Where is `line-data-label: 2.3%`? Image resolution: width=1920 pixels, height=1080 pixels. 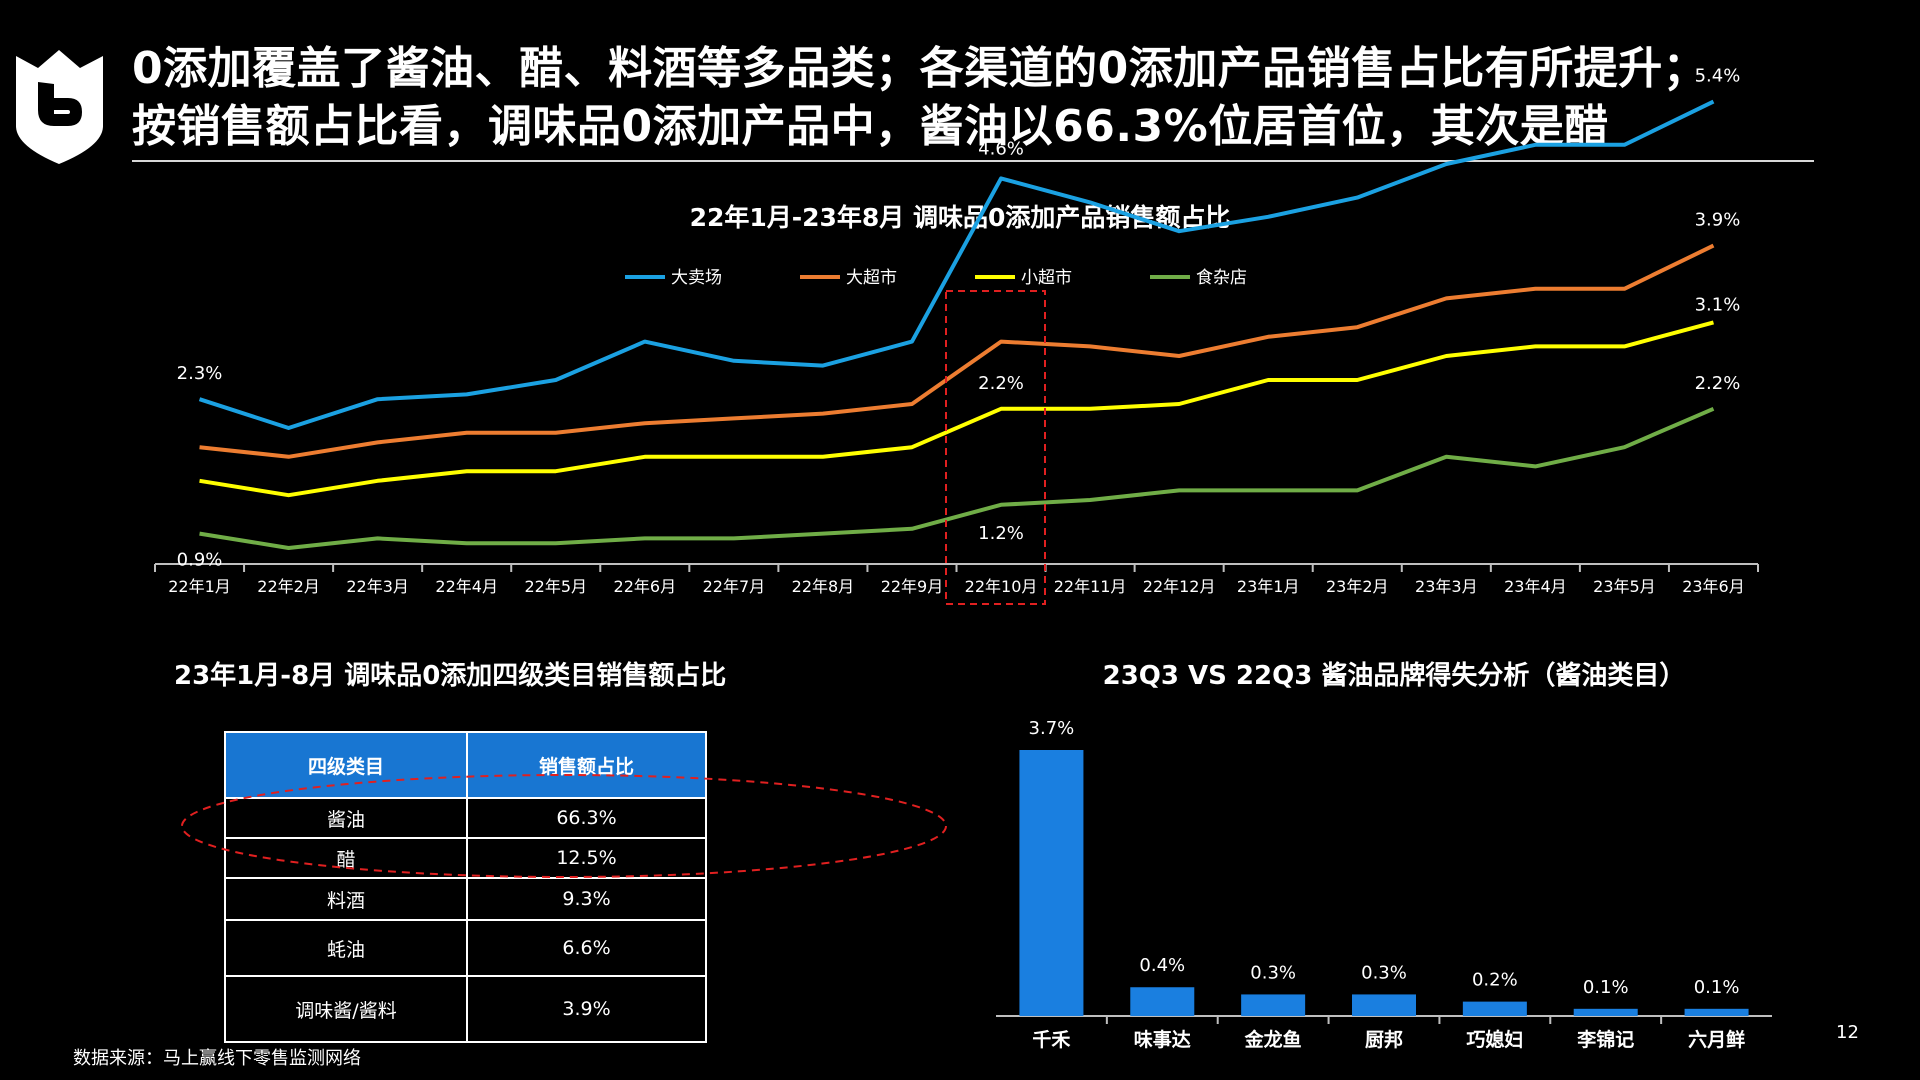 line-data-label: 2.3% is located at coordinates (200, 373).